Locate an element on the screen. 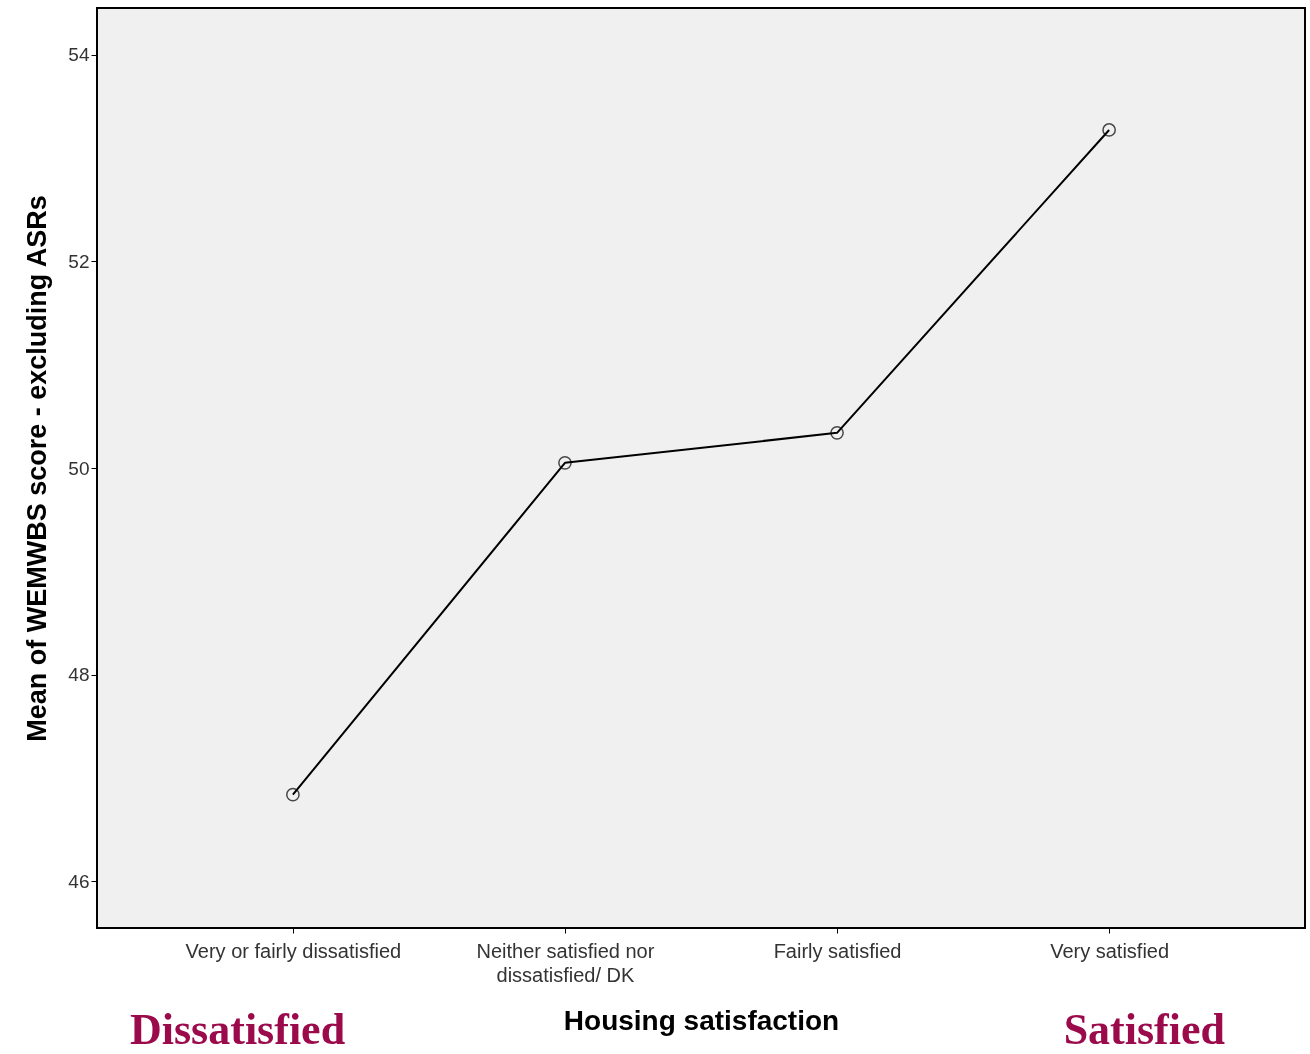 Image resolution: width=1310 pixels, height=1054 pixels. x-tick-label: Very or fairly dissatisfied is located at coordinates (293, 950).